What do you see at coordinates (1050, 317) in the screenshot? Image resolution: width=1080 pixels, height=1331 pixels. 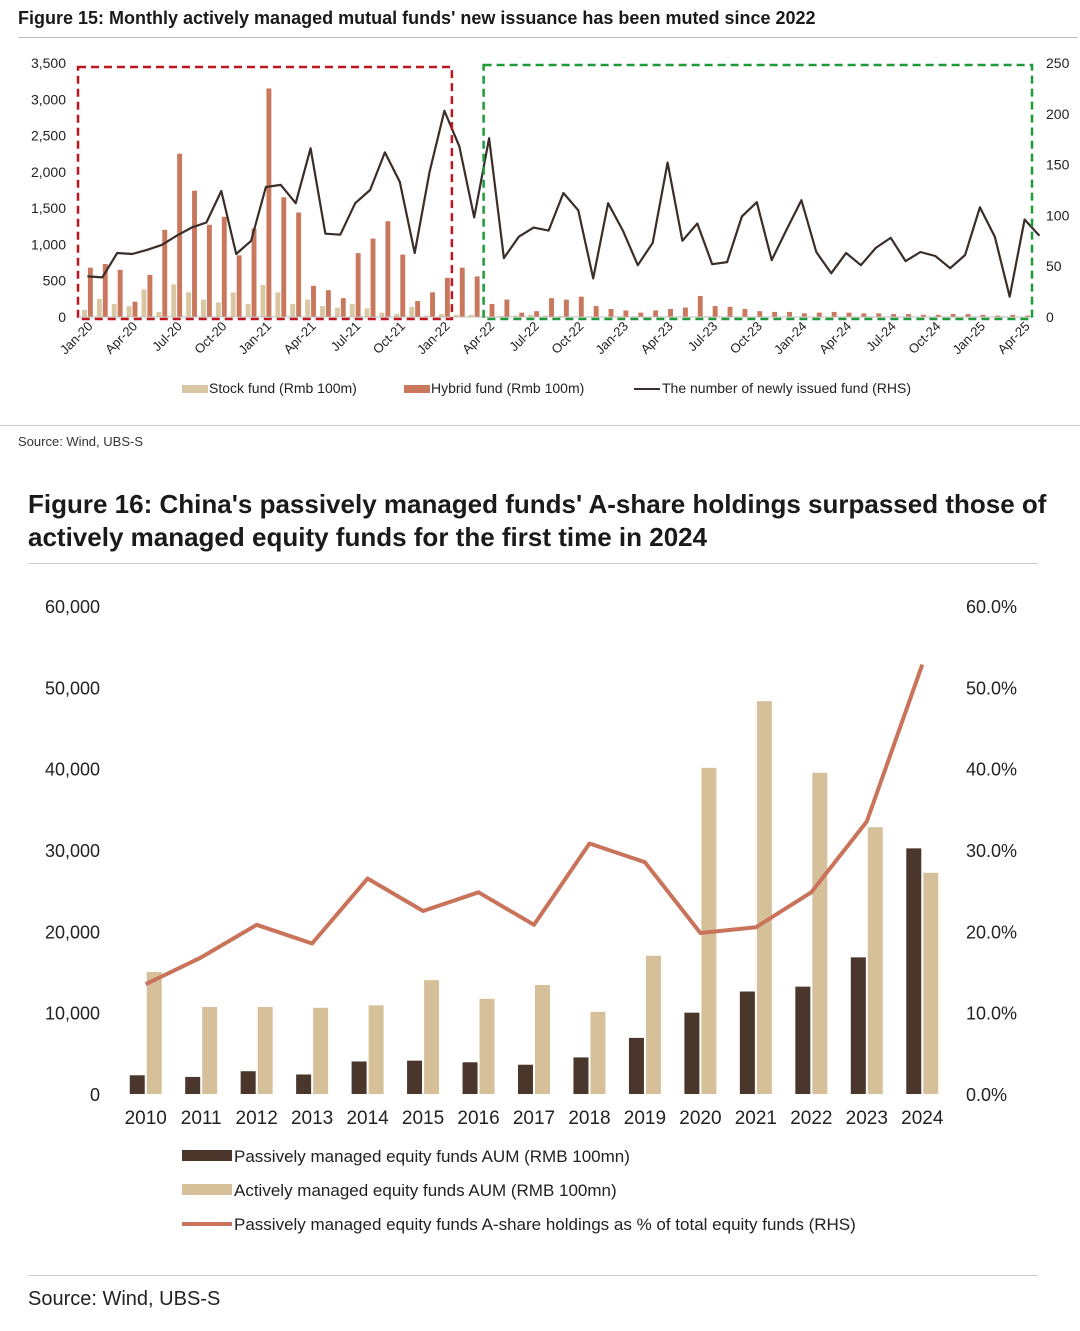 I see `y-right-tick-label: 0` at bounding box center [1050, 317].